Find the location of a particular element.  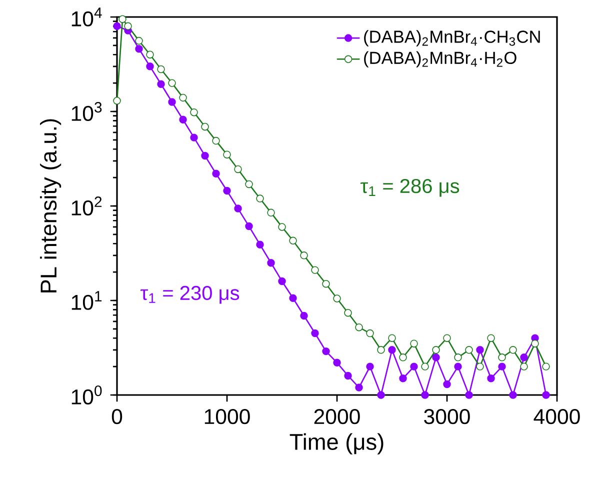

x-tick-label: 4000 is located at coordinates (557, 416).